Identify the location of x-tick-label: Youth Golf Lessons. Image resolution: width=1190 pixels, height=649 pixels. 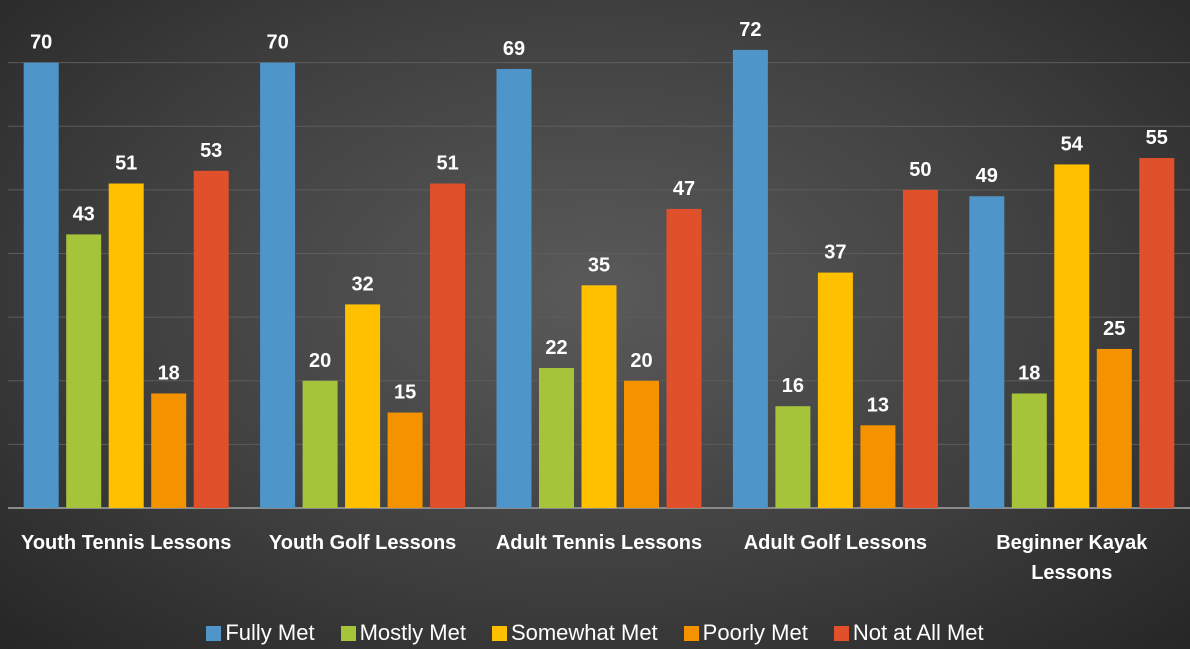
(362, 543).